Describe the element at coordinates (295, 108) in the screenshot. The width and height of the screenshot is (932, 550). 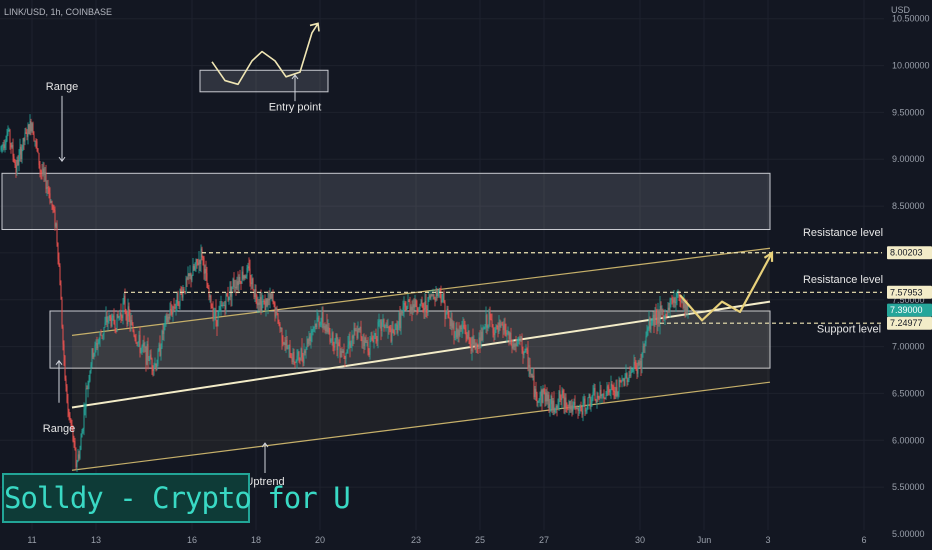
I see `annotation-label: Entry point` at that location.